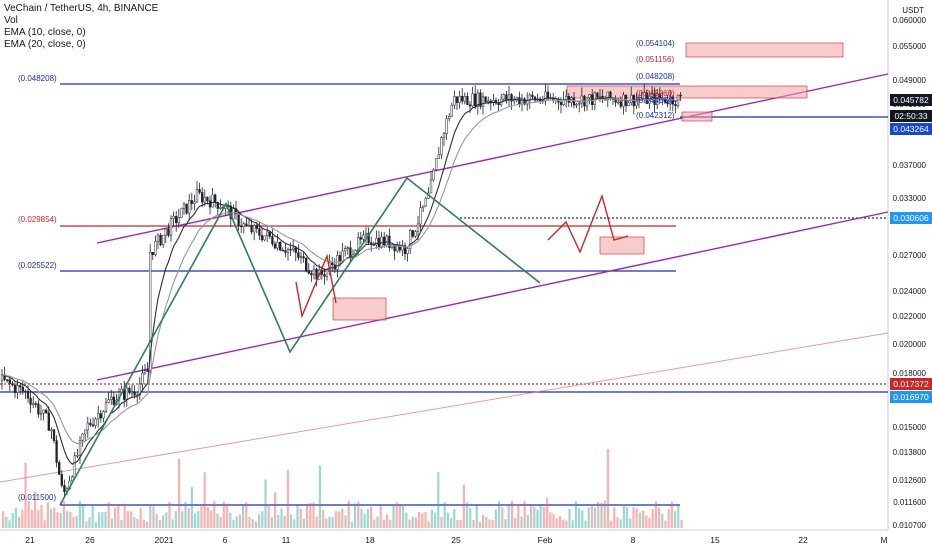 Image resolution: width=932 pixels, height=550 pixels. Describe the element at coordinates (910, 20) in the screenshot. I see `y-tick-label: 0.060000` at that location.